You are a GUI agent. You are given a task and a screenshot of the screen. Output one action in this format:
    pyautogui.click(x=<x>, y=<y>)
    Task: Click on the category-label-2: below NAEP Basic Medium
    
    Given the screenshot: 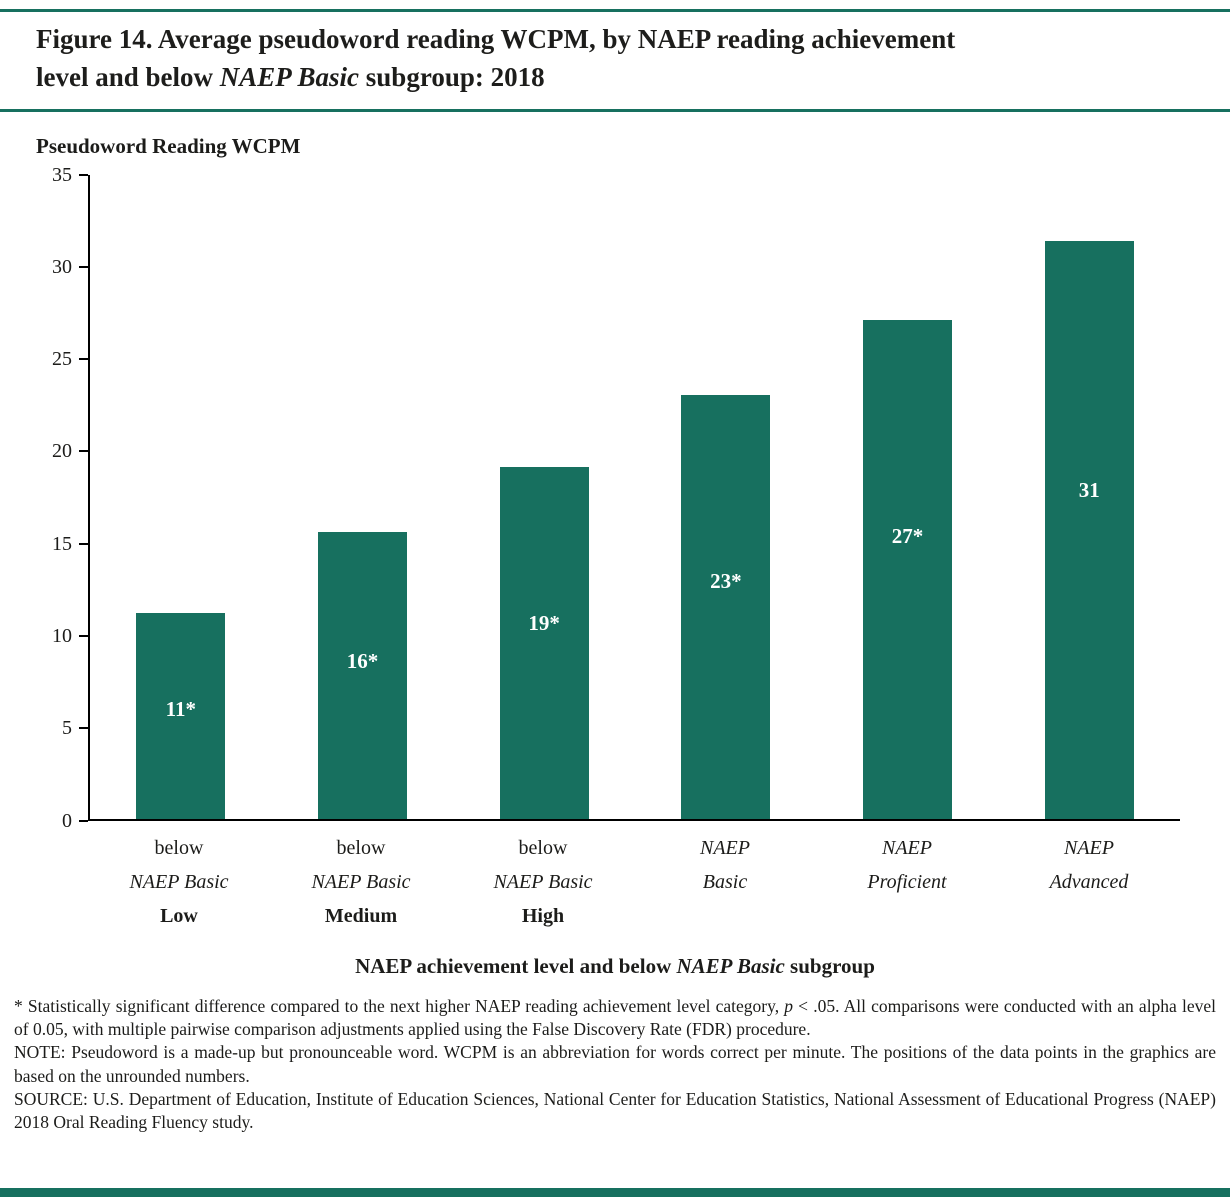 What is the action you would take?
    pyautogui.click(x=361, y=882)
    